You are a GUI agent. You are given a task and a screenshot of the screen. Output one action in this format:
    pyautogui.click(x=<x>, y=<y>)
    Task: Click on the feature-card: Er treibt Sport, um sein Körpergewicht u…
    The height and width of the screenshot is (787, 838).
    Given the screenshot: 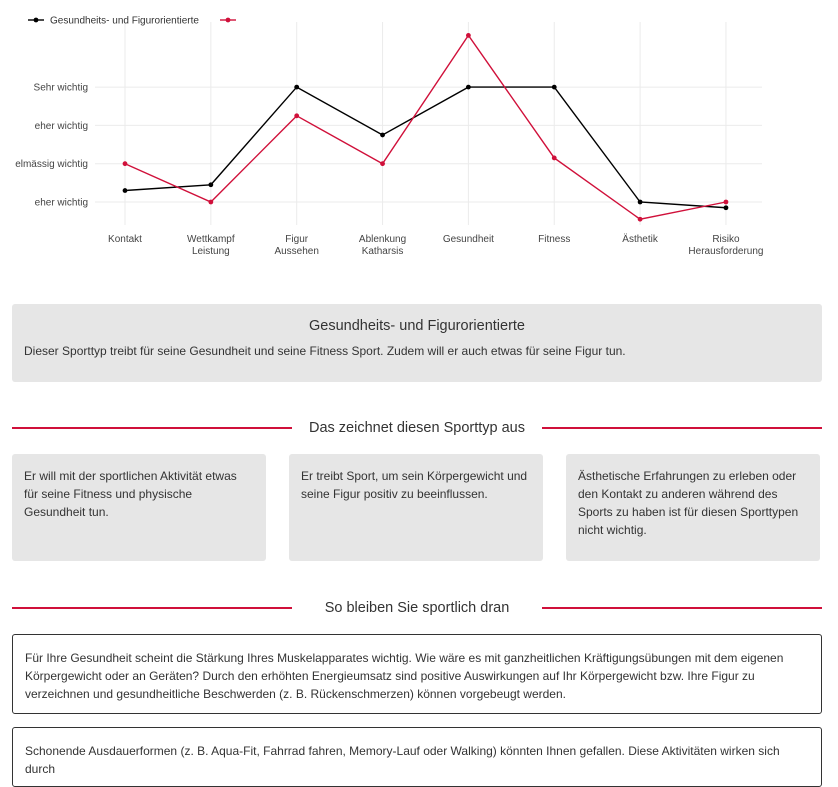 What is the action you would take?
    pyautogui.click(x=416, y=507)
    